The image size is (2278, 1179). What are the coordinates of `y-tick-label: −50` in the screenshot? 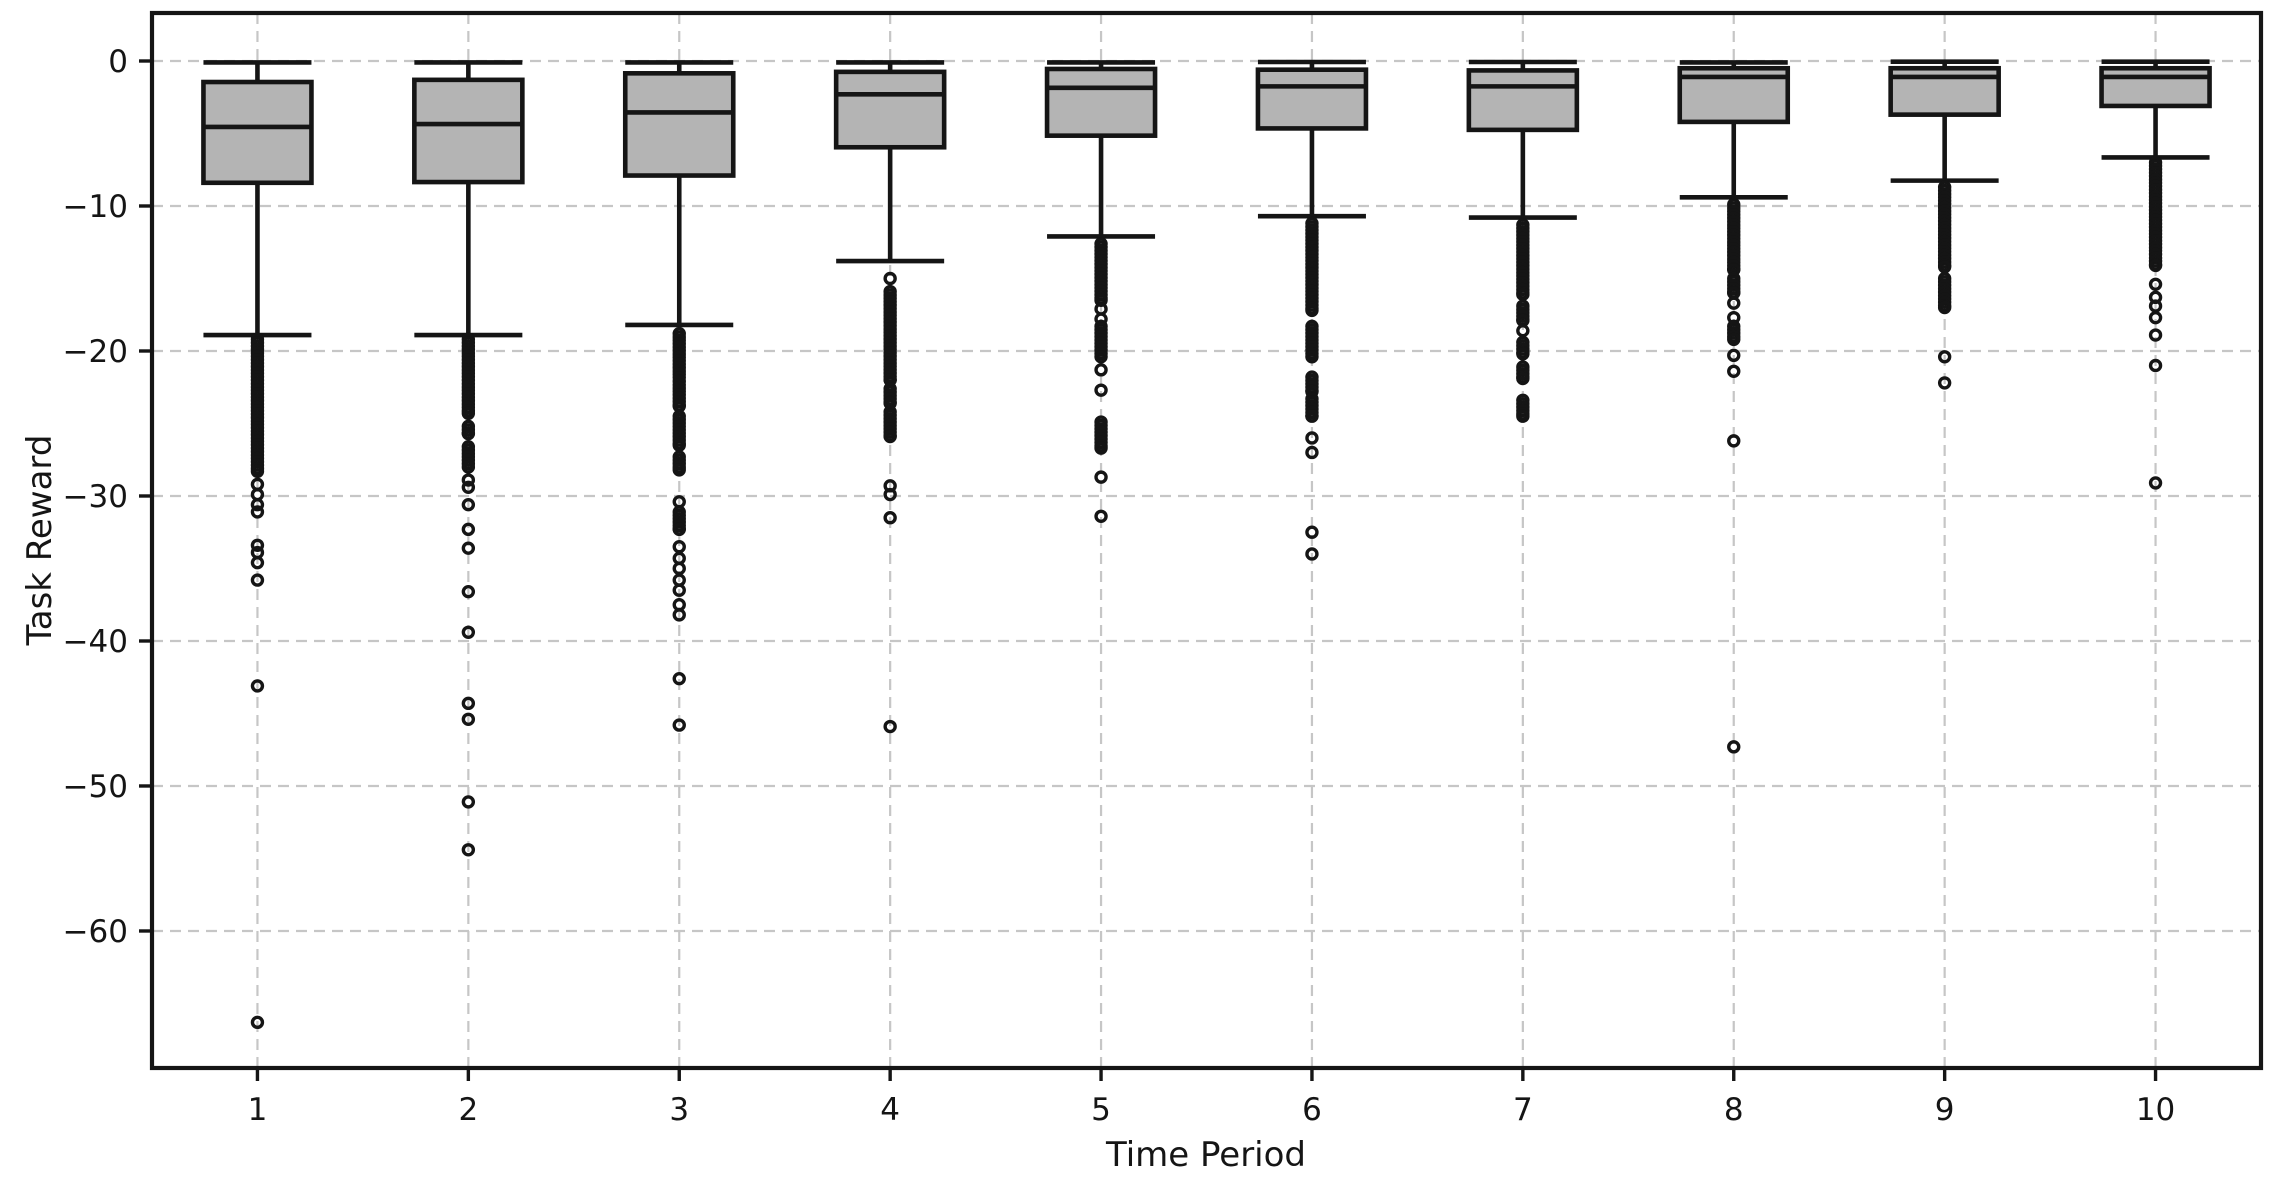 It's located at (95, 787).